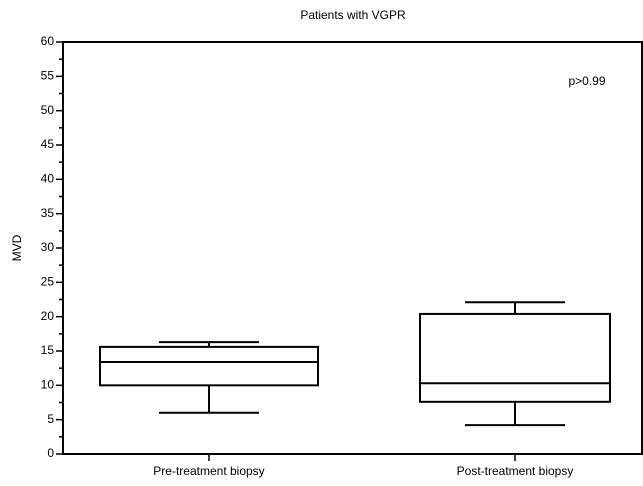  Describe the element at coordinates (353, 15) in the screenshot. I see `chart-title: Patients with VGPR` at that location.